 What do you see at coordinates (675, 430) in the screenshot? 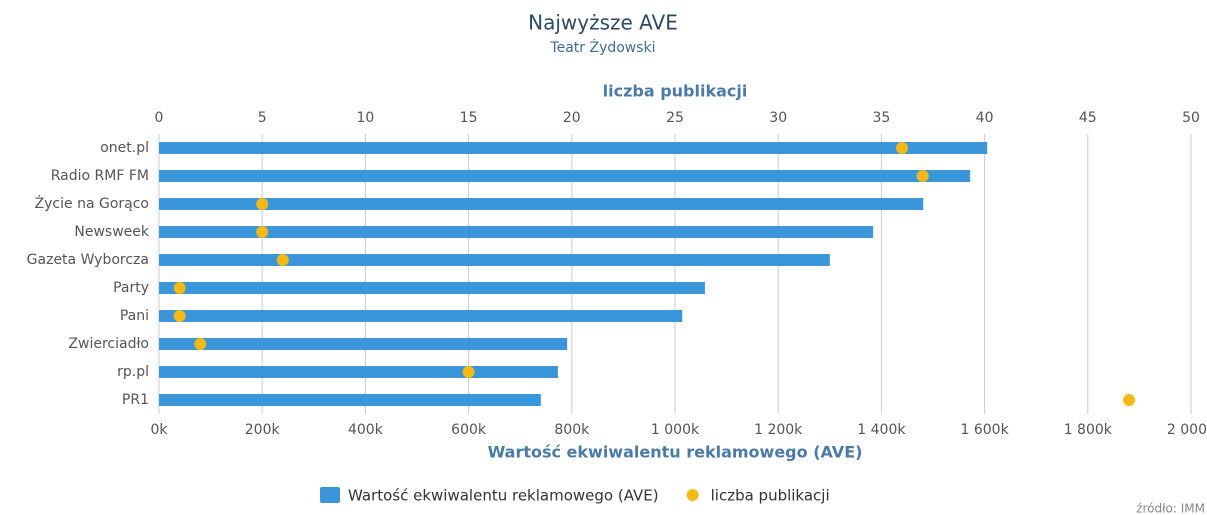
I see `x-tick-label: 1 000k` at bounding box center [675, 430].